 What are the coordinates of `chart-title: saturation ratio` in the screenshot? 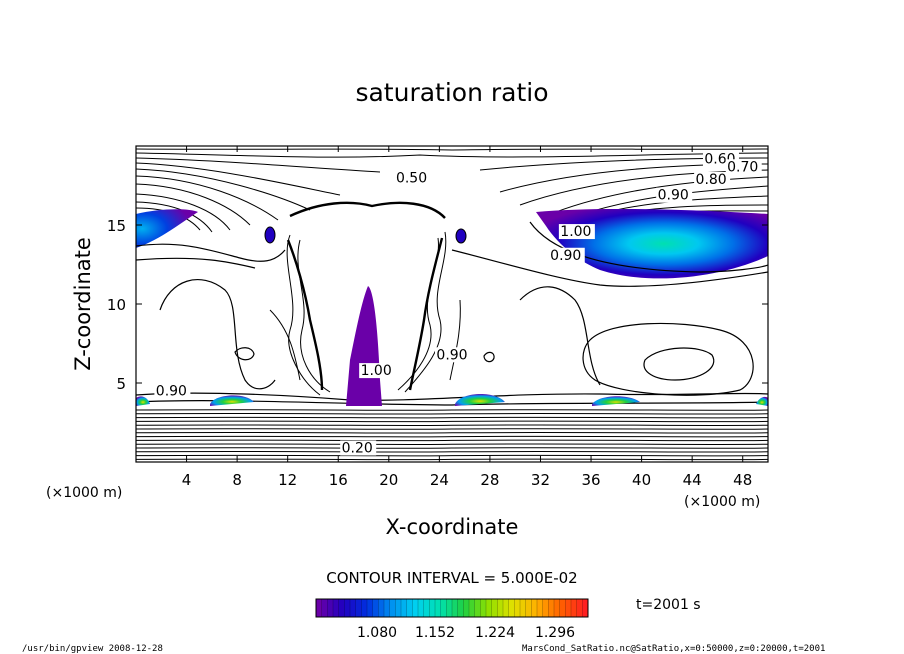 It's located at (451, 92).